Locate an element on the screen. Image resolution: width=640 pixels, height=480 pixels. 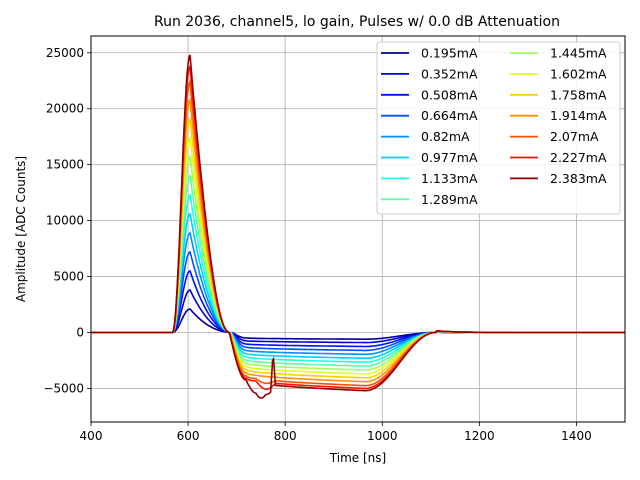
legend-label: 0.977mA is located at coordinates (449, 157).